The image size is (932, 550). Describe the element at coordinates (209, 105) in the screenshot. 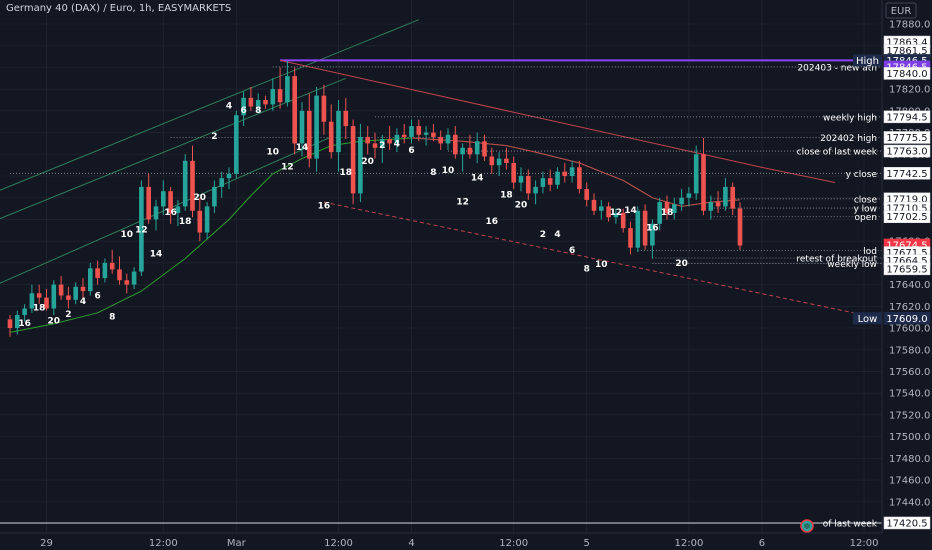

I see `channel-upper-line` at that location.